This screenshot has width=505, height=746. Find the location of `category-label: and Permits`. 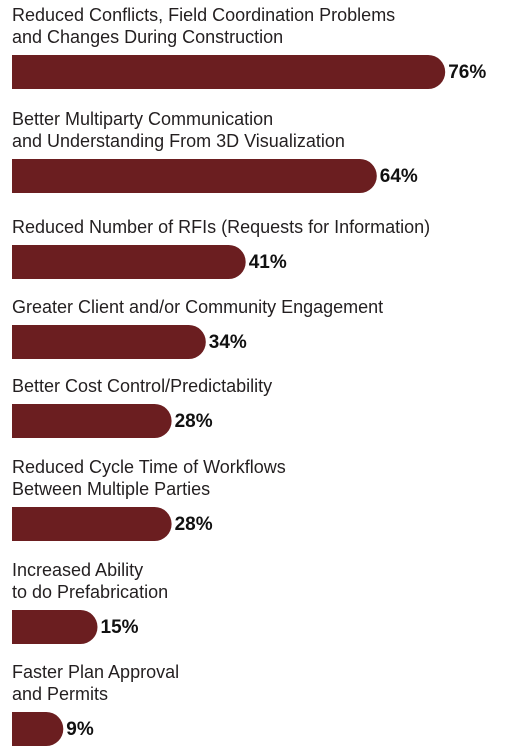

category-label: and Permits is located at coordinates (60, 694).